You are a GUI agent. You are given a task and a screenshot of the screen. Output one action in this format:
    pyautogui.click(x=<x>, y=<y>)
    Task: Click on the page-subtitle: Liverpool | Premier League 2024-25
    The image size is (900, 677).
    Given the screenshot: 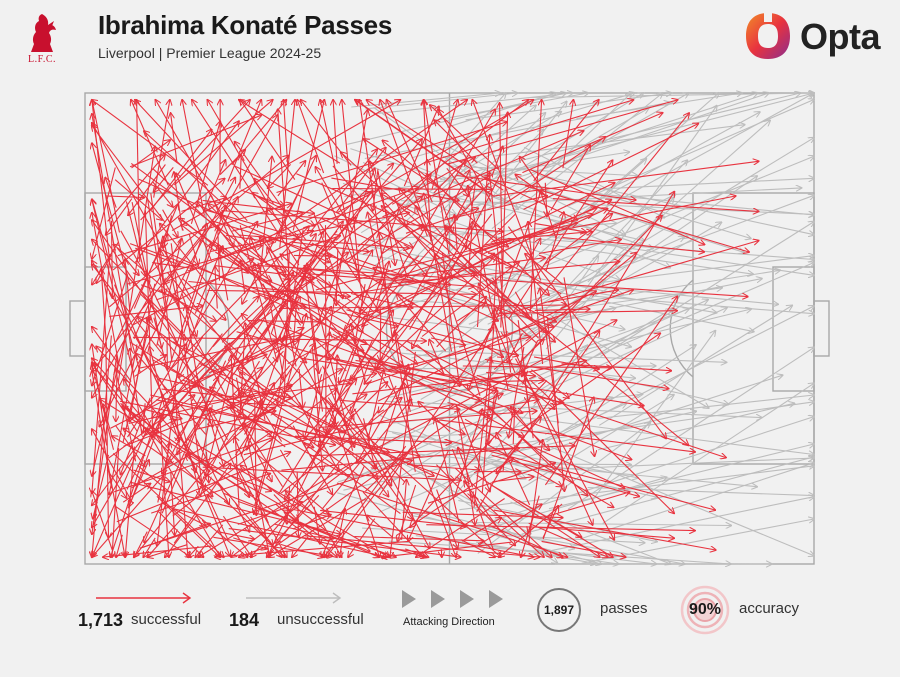 What is the action you would take?
    pyautogui.click(x=210, y=53)
    